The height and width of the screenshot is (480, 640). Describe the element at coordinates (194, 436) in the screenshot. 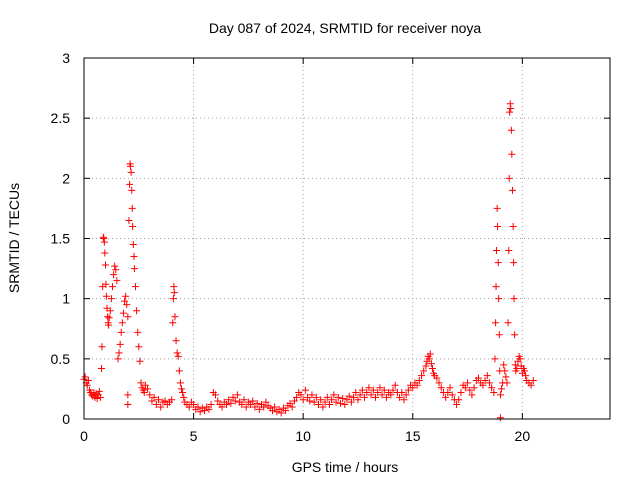

I see `x-tick-label: 5` at that location.